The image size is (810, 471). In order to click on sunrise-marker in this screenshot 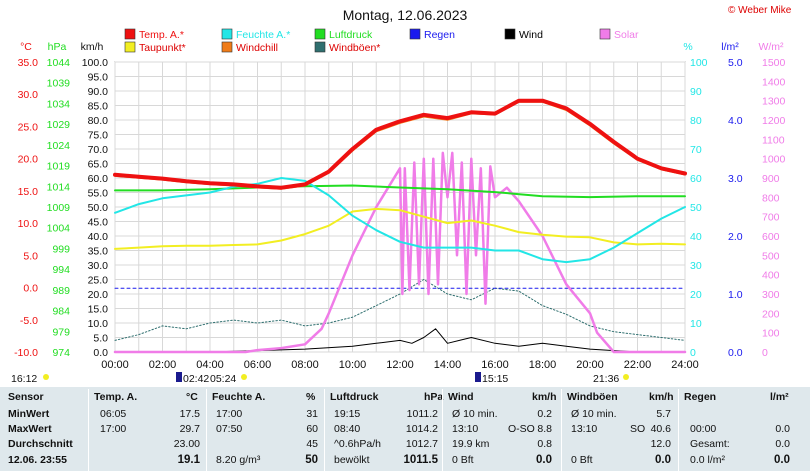, I will do `click(179, 377)`.